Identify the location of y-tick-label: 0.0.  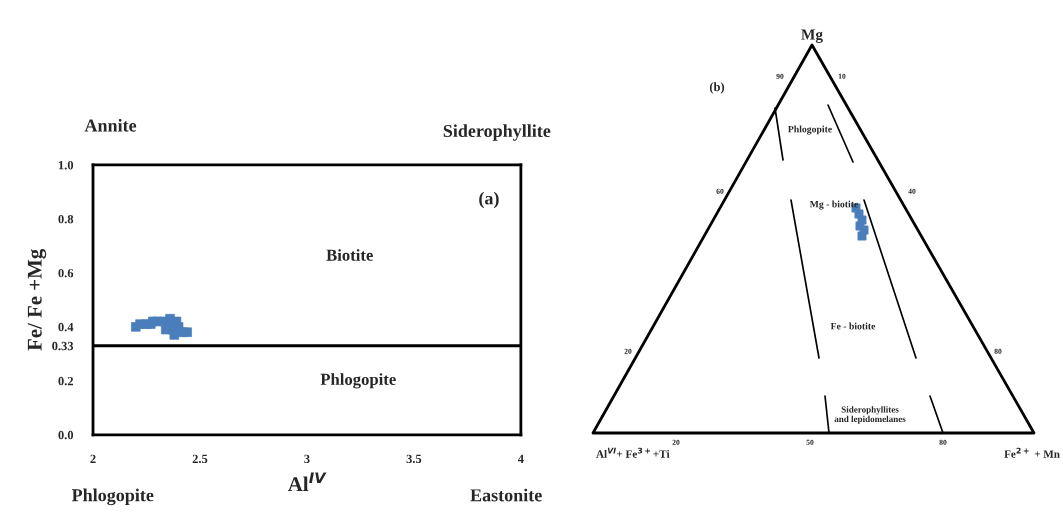
(66, 435).